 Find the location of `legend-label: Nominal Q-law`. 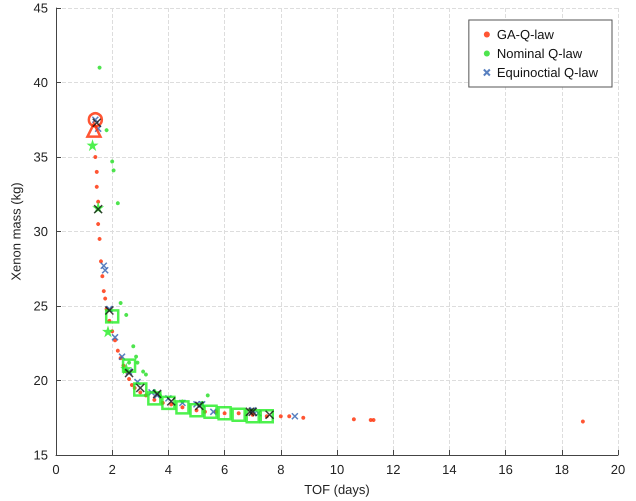

legend-label: Nominal Q-law is located at coordinates (539, 53).